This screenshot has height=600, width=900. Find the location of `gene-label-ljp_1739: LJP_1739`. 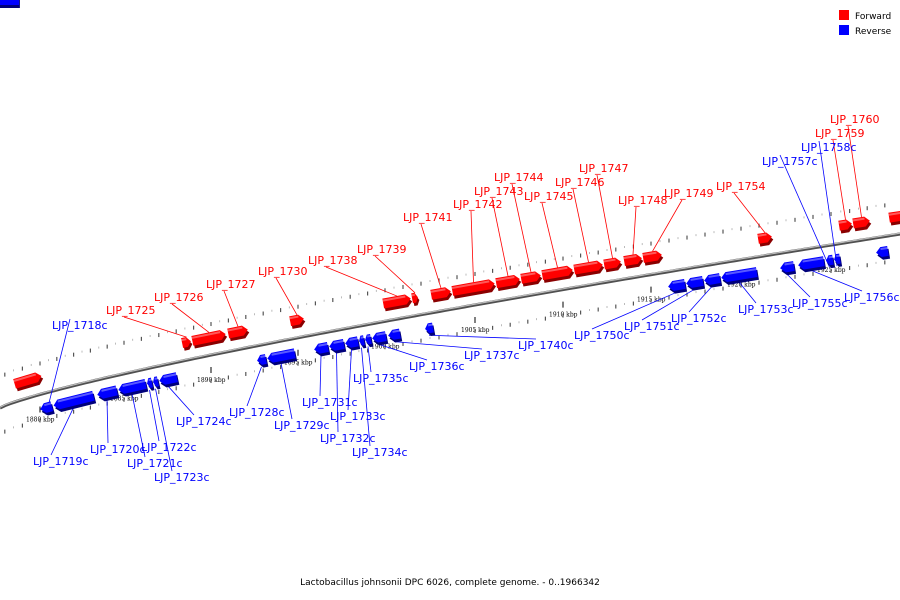

gene-label-ljp_1739: LJP_1739 is located at coordinates (382, 249).